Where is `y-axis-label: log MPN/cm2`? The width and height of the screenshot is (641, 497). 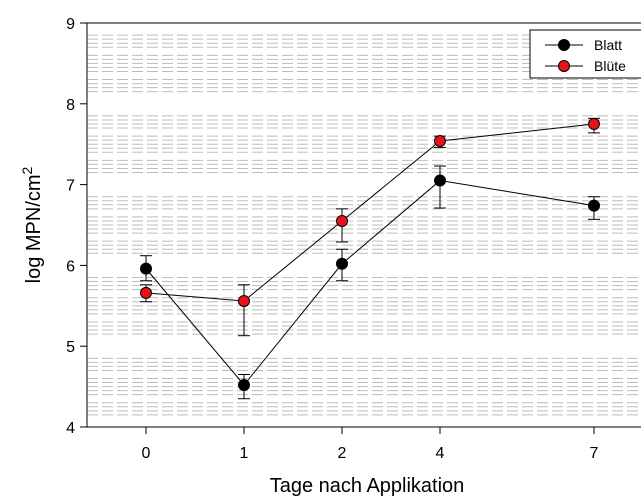 y-axis-label: log MPN/cm2 is located at coordinates (32, 224).